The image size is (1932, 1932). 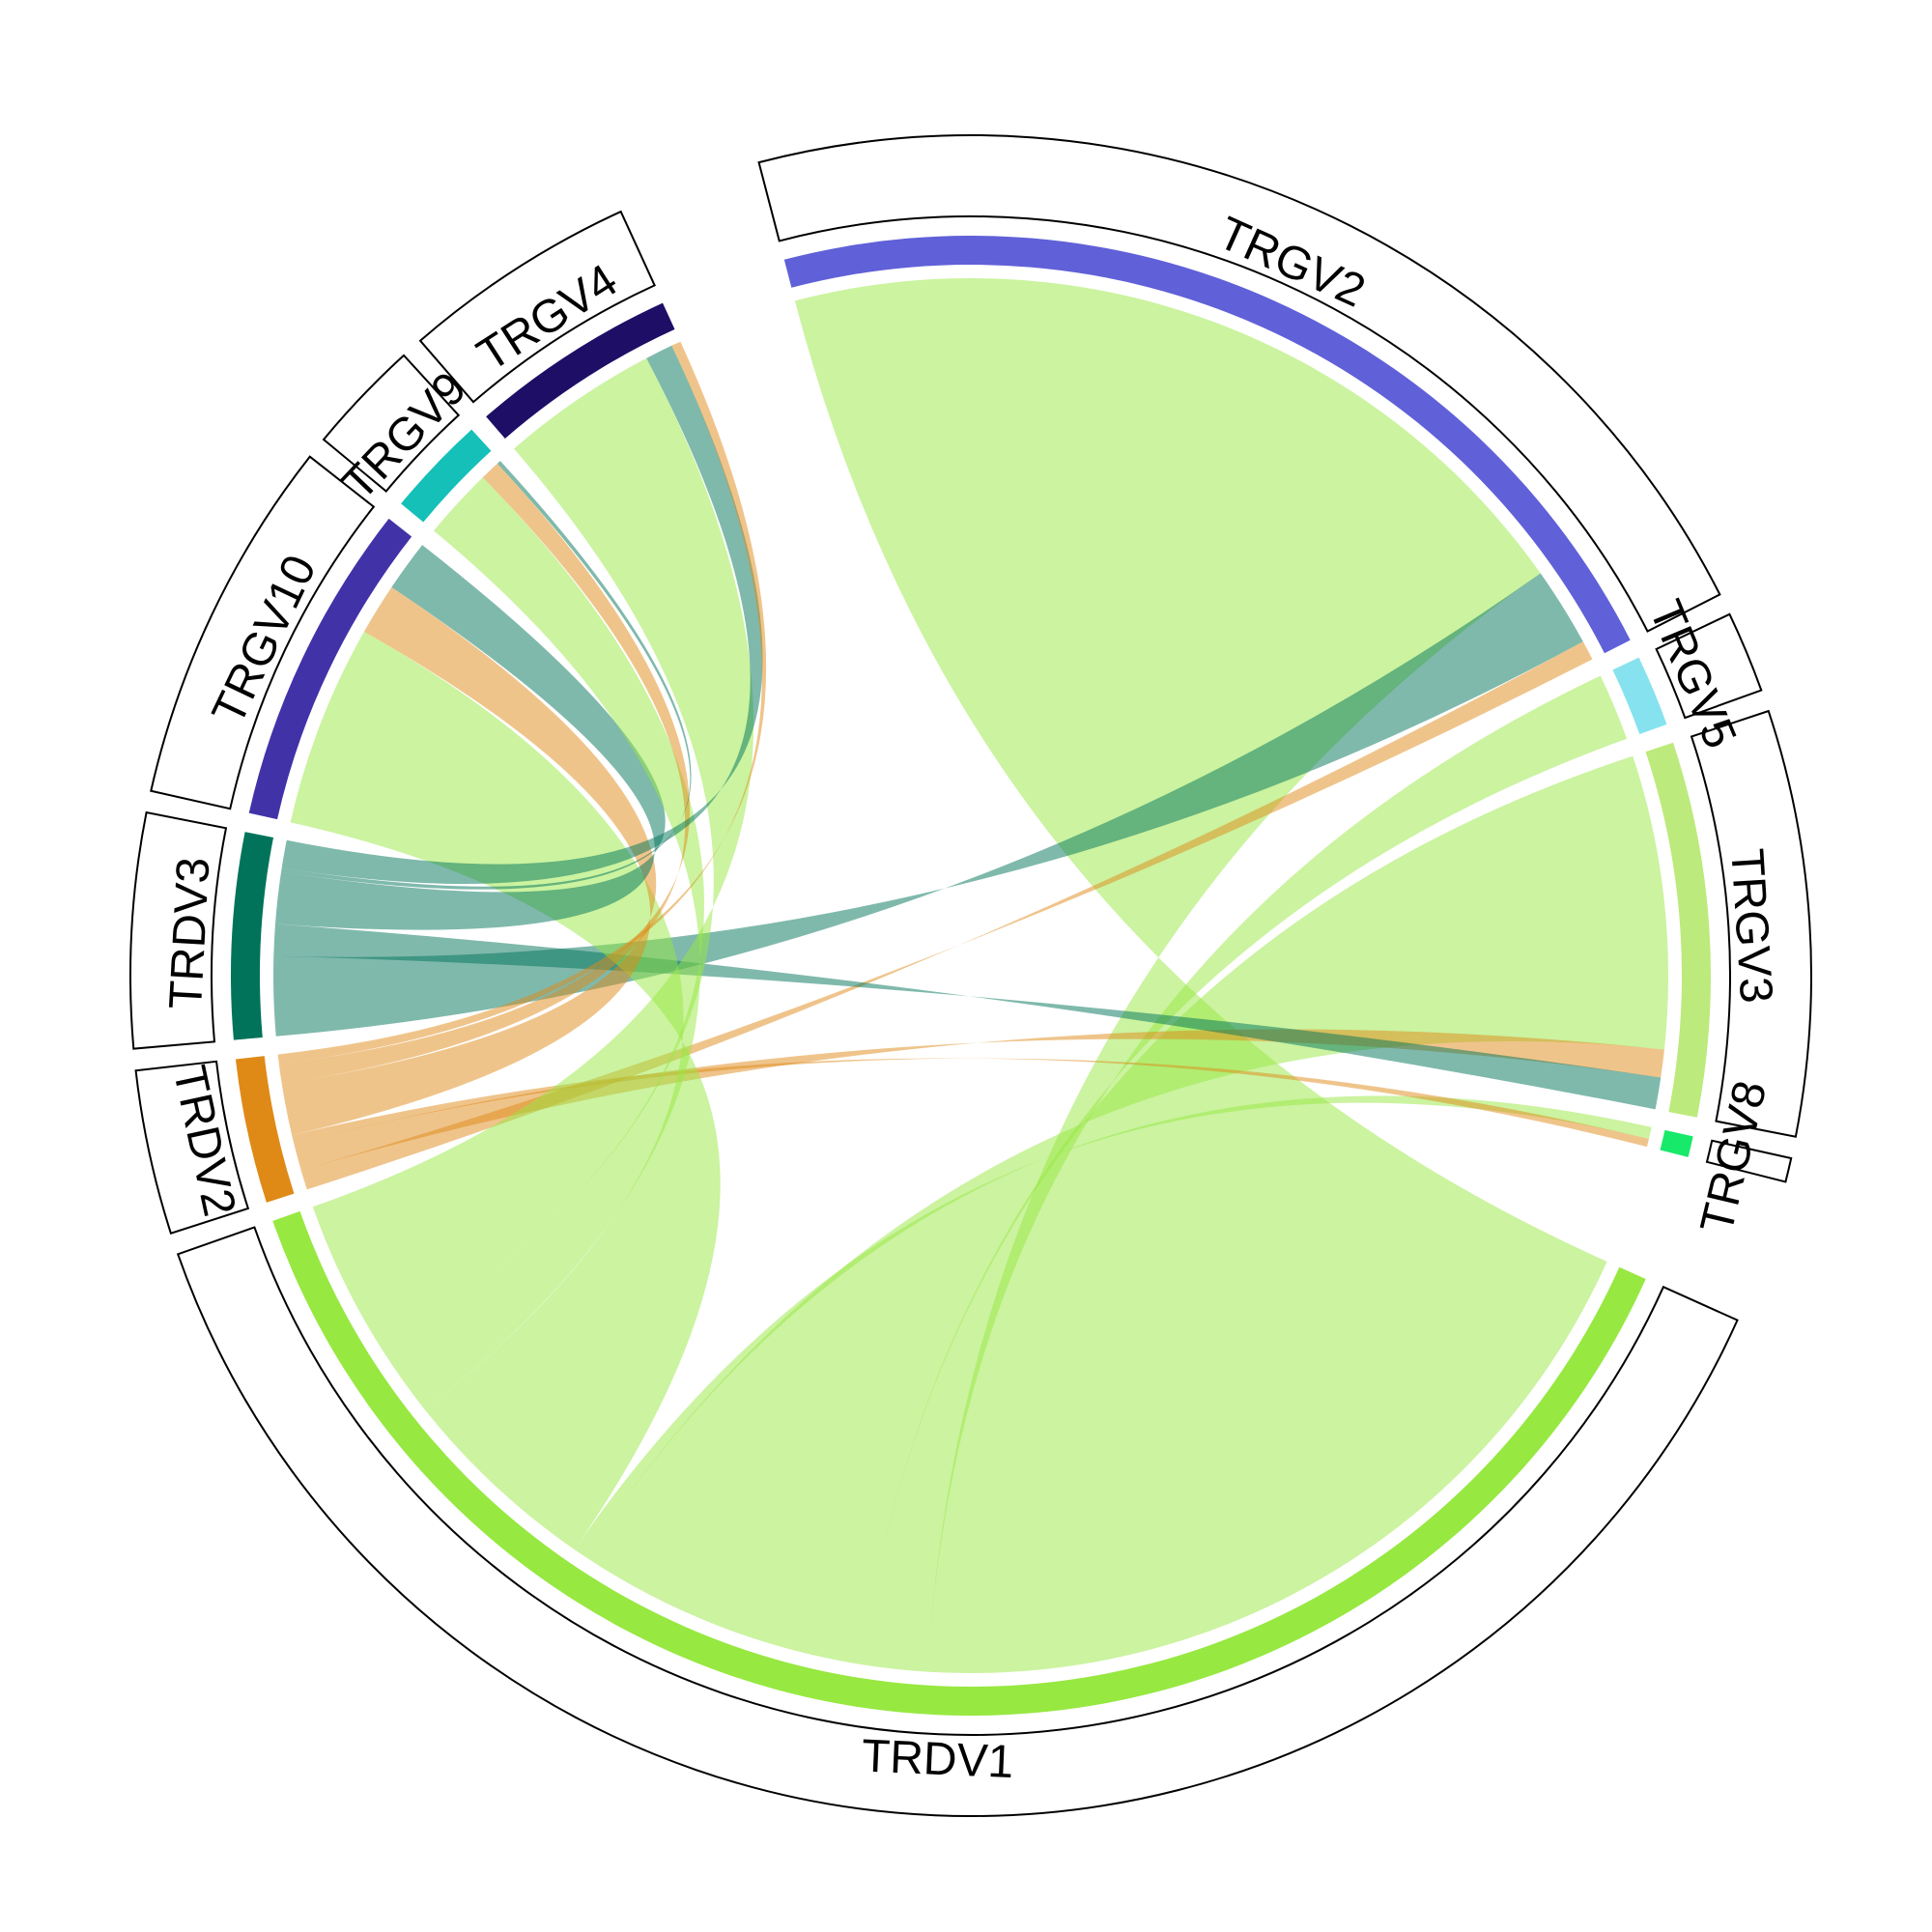 I want to click on sector-track-trgv8, so click(x=1676, y=1143).